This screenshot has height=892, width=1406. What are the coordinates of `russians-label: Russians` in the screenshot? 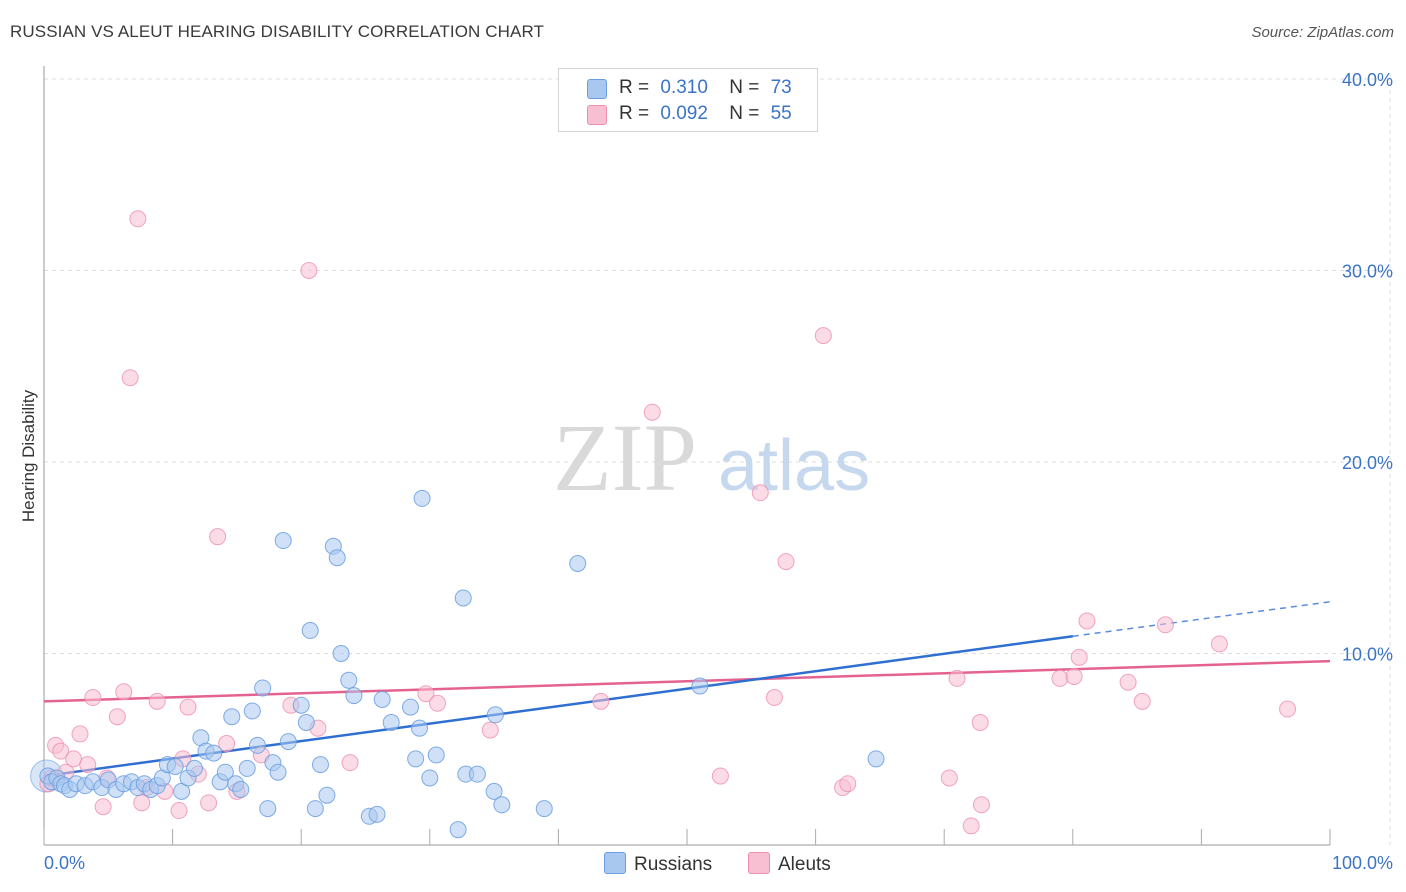 It's located at (673, 864).